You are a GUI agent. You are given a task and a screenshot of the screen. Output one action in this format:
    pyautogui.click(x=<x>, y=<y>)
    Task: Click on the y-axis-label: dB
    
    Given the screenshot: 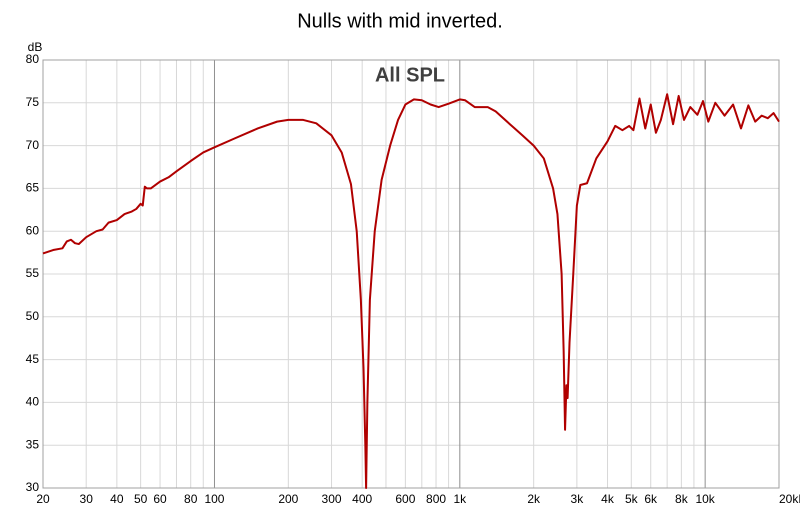 What is the action you would take?
    pyautogui.click(x=35, y=47)
    